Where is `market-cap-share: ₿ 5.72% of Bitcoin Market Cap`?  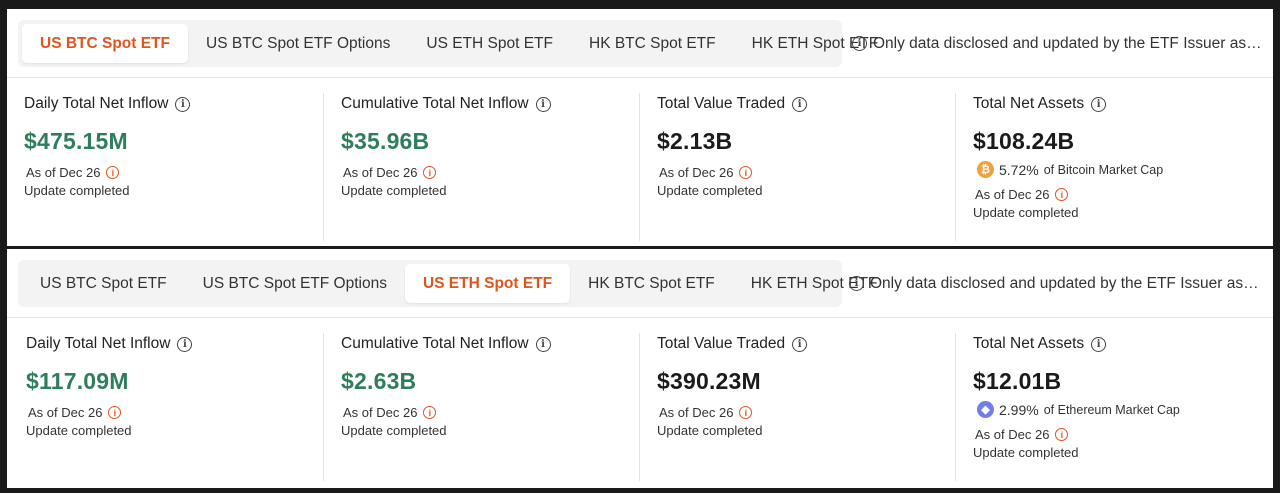
market-cap-share: ₿ 5.72% of Bitcoin Market Cap is located at coordinates (1122, 169).